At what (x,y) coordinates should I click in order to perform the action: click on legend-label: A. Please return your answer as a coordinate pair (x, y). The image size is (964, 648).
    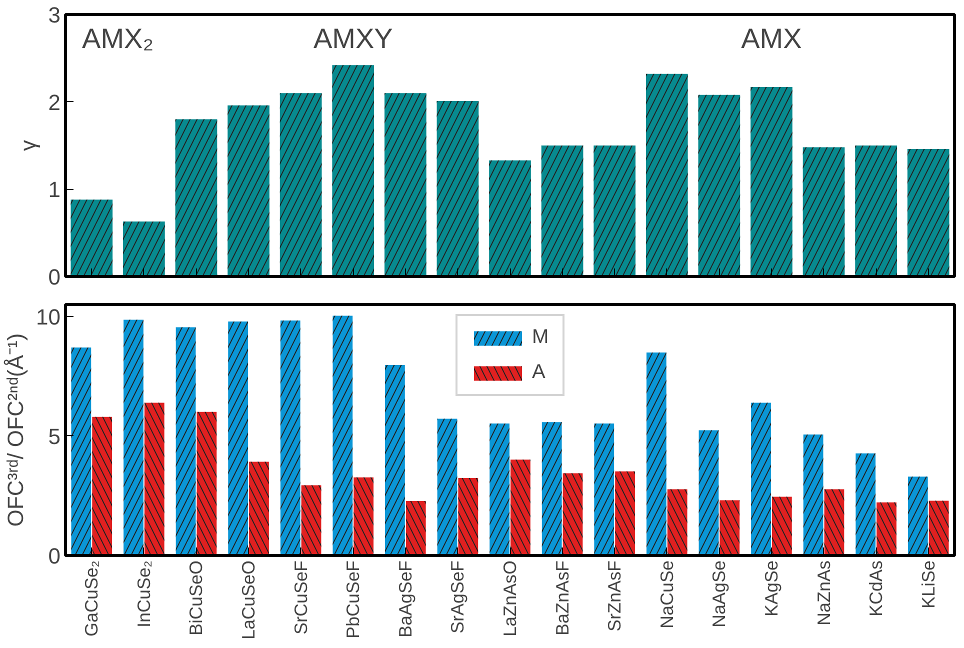
    Looking at the image, I should click on (539, 372).